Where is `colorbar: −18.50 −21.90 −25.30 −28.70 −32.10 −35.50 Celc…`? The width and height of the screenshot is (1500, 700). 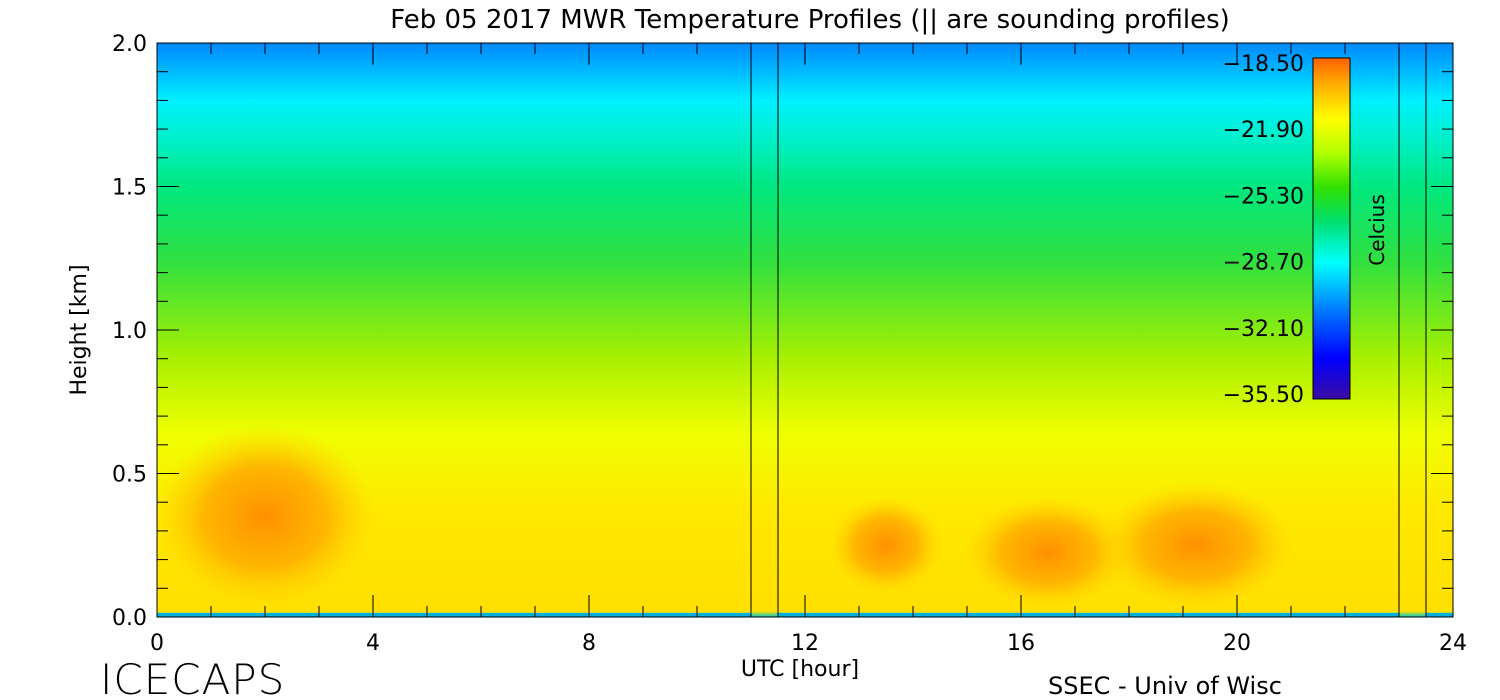 colorbar: −18.50 −21.90 −25.30 −28.70 −32.10 −35.50 Celc… is located at coordinates (1306, 230).